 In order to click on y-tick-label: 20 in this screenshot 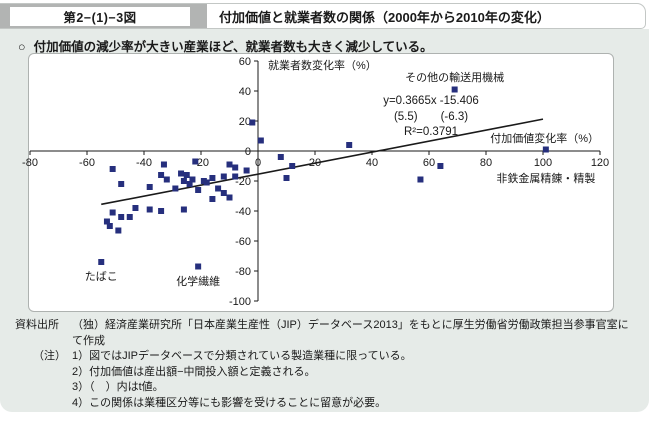, I will do `click(245, 122)`.